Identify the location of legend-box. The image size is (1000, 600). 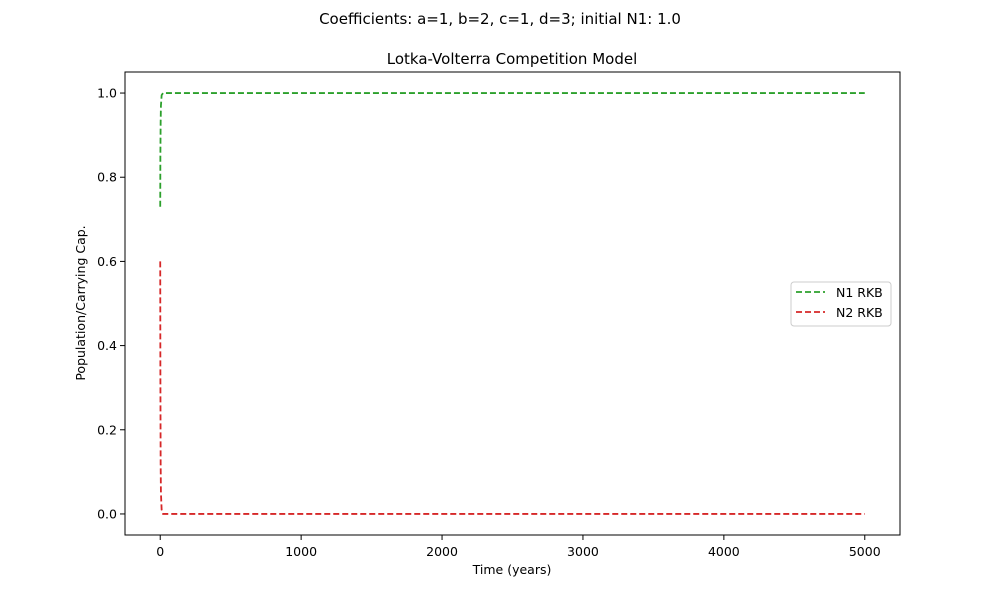
(841, 304).